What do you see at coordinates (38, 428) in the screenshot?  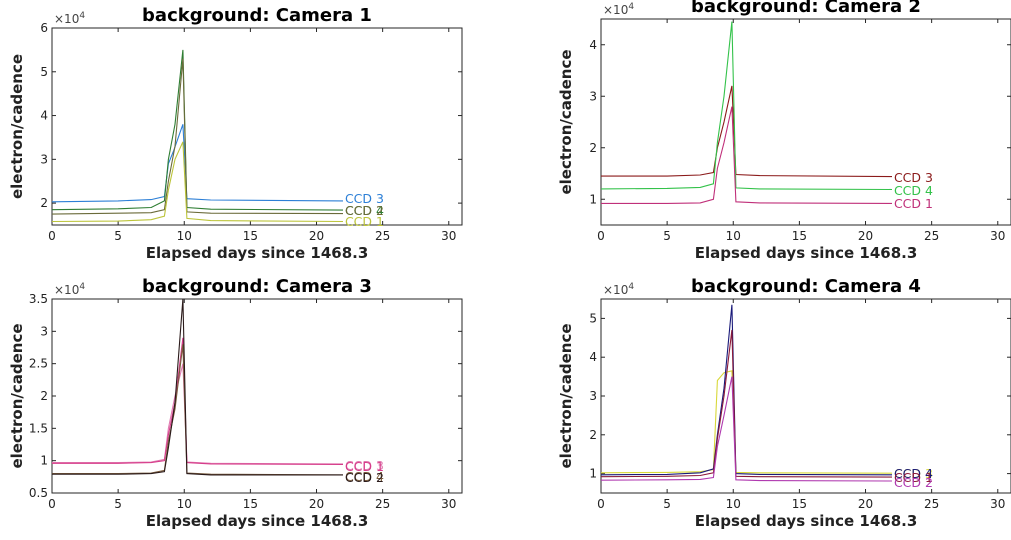 I see `y-tick-label: 1.5` at bounding box center [38, 428].